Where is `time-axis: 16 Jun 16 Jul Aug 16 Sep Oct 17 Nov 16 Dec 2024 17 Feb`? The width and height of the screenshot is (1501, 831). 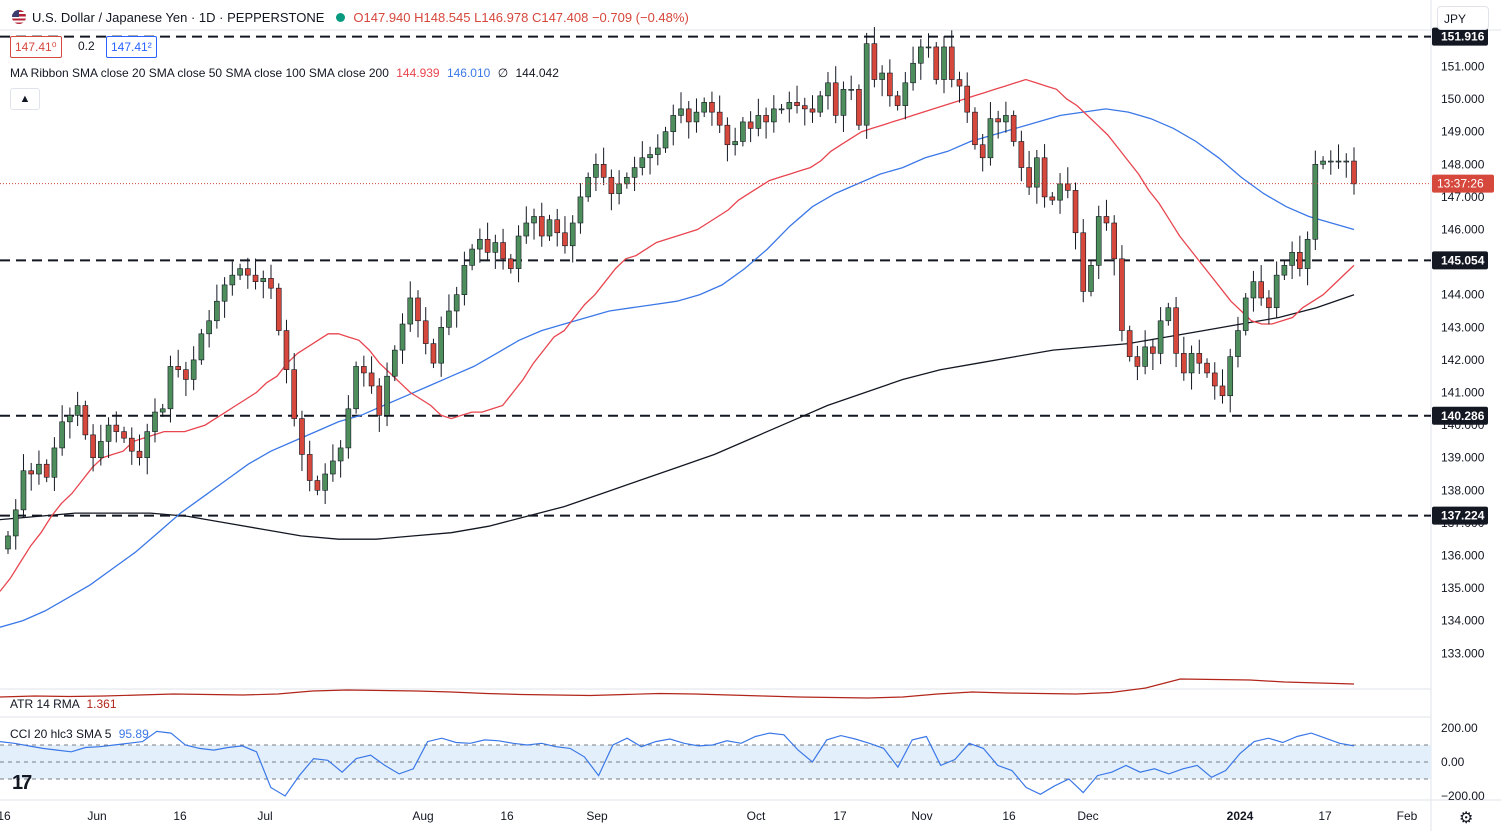
time-axis: 16 Jun 16 Jul Aug 16 Sep Oct 17 Nov 16 Dec 2024 17 Feb is located at coordinates (709, 816).